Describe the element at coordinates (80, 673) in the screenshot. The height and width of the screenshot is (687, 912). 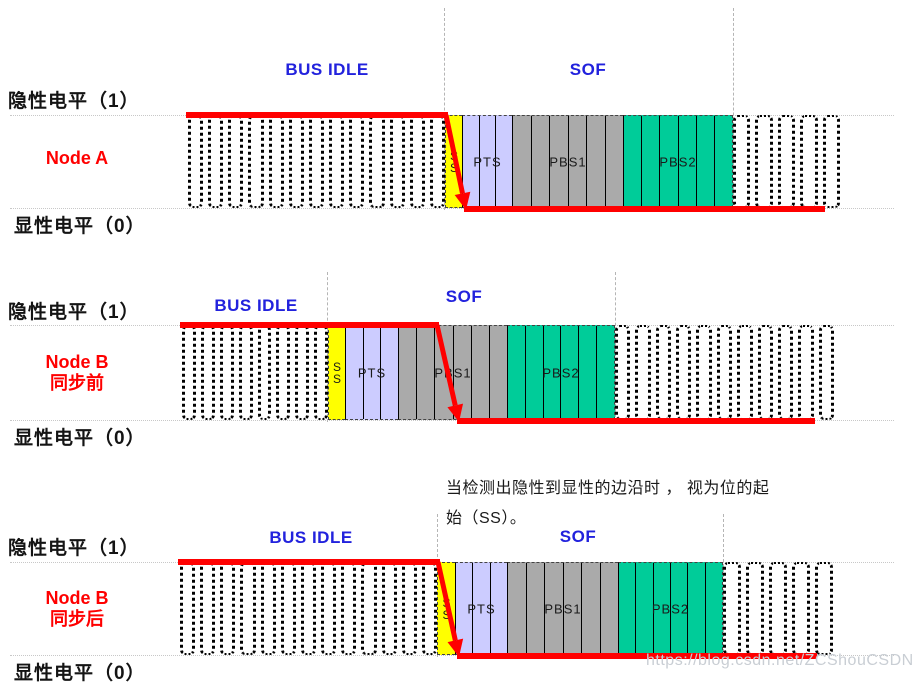
I see `dominant-level-label: 显性电平（0）` at that location.